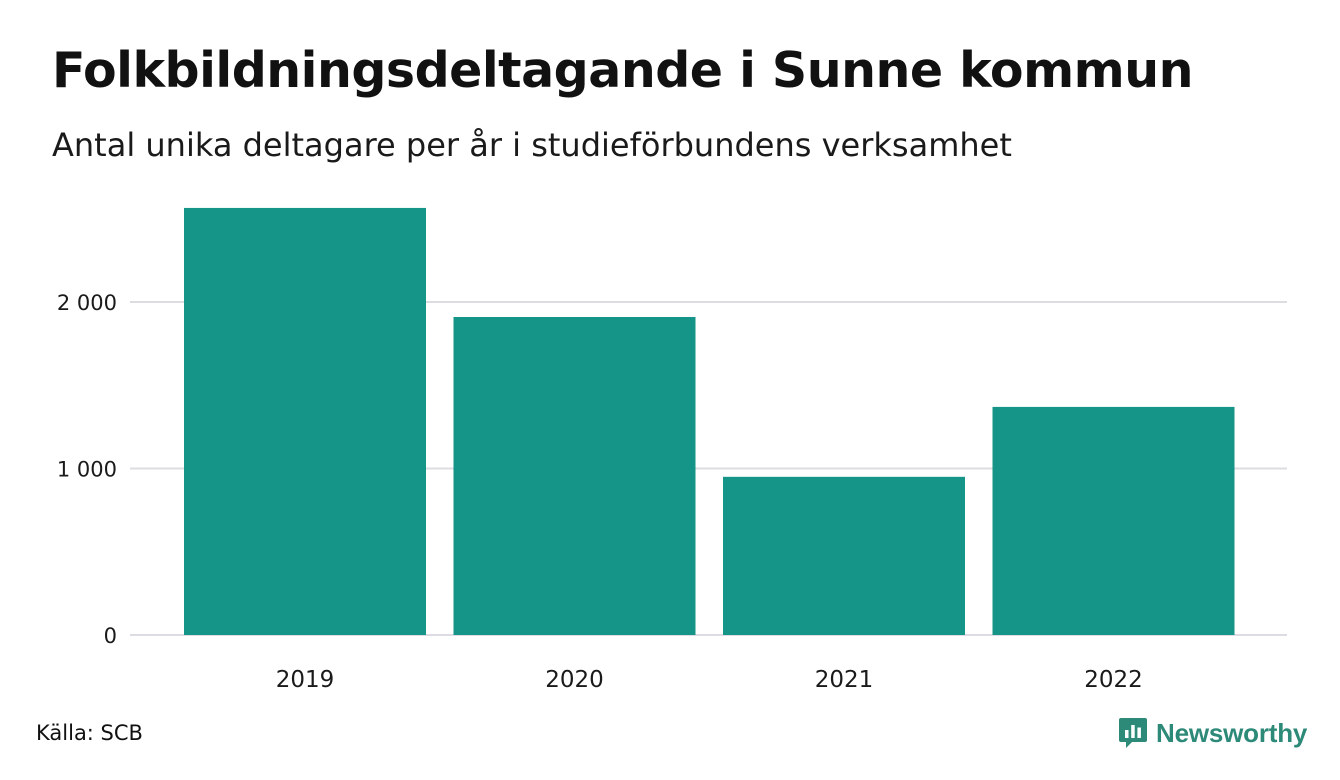 This screenshot has height=780, width=1340. I want to click on newsworthy-logo-icon, so click(1133, 733).